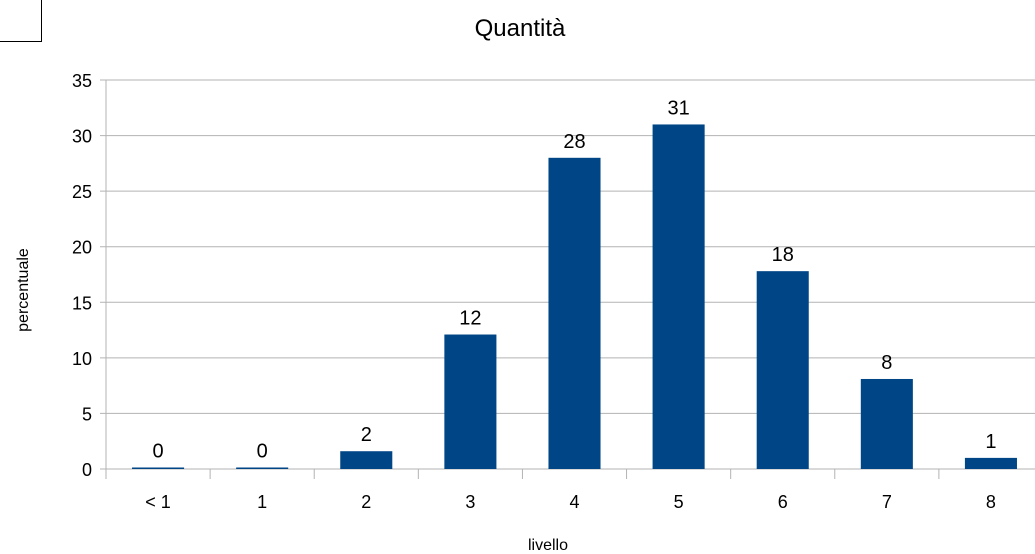 Image resolution: width=1035 pixels, height=554 pixels. What do you see at coordinates (887, 502) in the screenshot?
I see `x-tick-label: 7` at bounding box center [887, 502].